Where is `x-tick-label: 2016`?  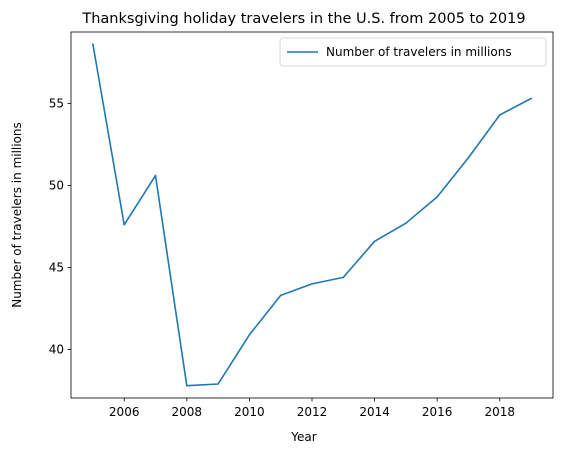 x-tick-label: 2016 is located at coordinates (437, 412).